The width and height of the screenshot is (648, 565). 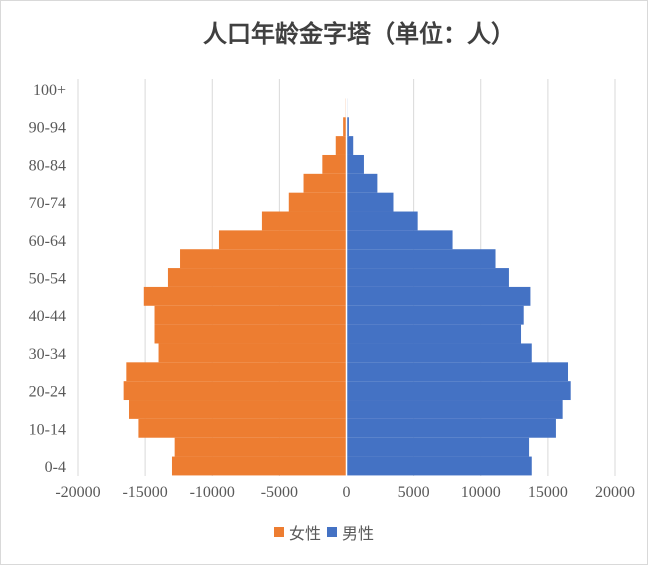 I want to click on legend: 女性 男性, so click(x=324, y=532).